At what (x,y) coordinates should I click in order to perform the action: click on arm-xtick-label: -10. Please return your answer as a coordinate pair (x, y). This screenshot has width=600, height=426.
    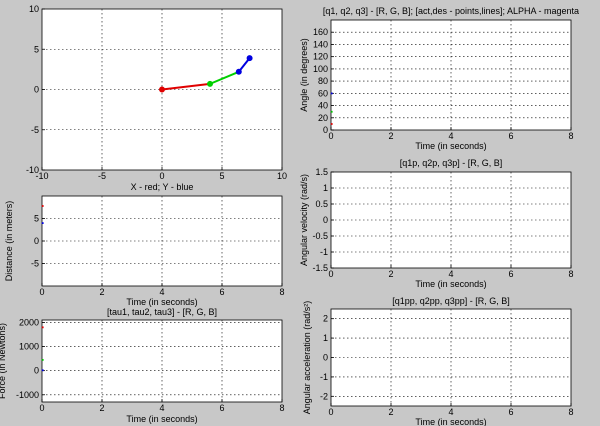
    Looking at the image, I should click on (41, 176).